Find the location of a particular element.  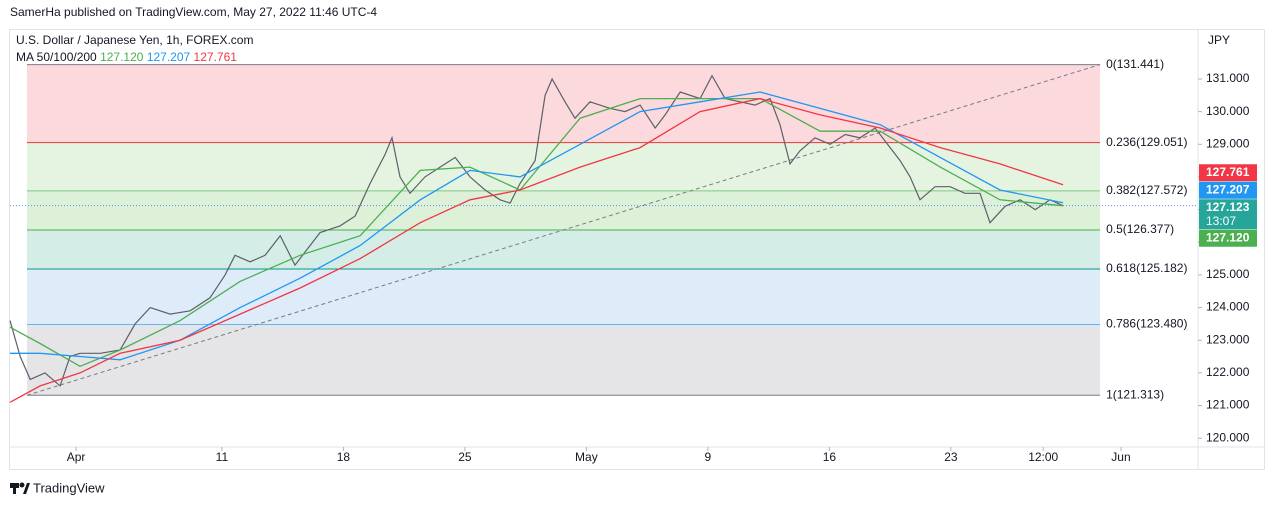

last-value-label: 127.123 is located at coordinates (1228, 207).